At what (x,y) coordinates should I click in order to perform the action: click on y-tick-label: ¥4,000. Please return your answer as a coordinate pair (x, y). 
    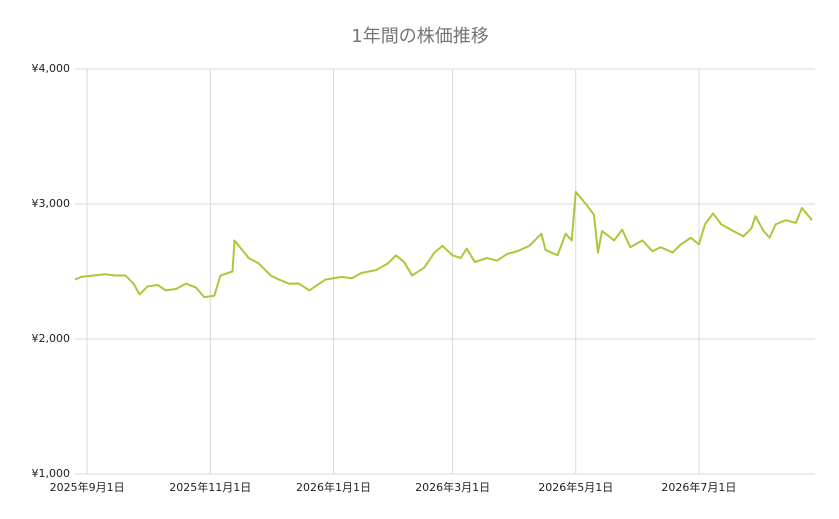
    Looking at the image, I should click on (51, 68).